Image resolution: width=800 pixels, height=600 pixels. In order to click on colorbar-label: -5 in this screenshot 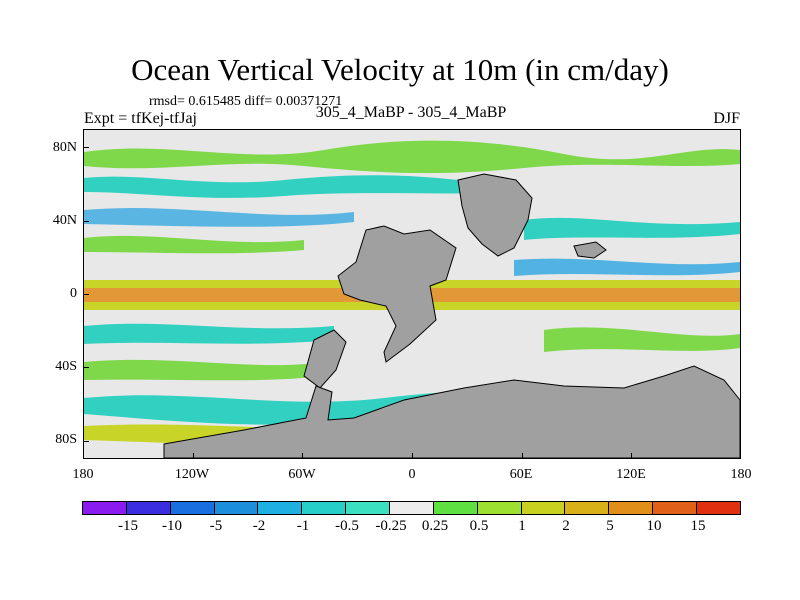, I will do `click(216, 526)`.